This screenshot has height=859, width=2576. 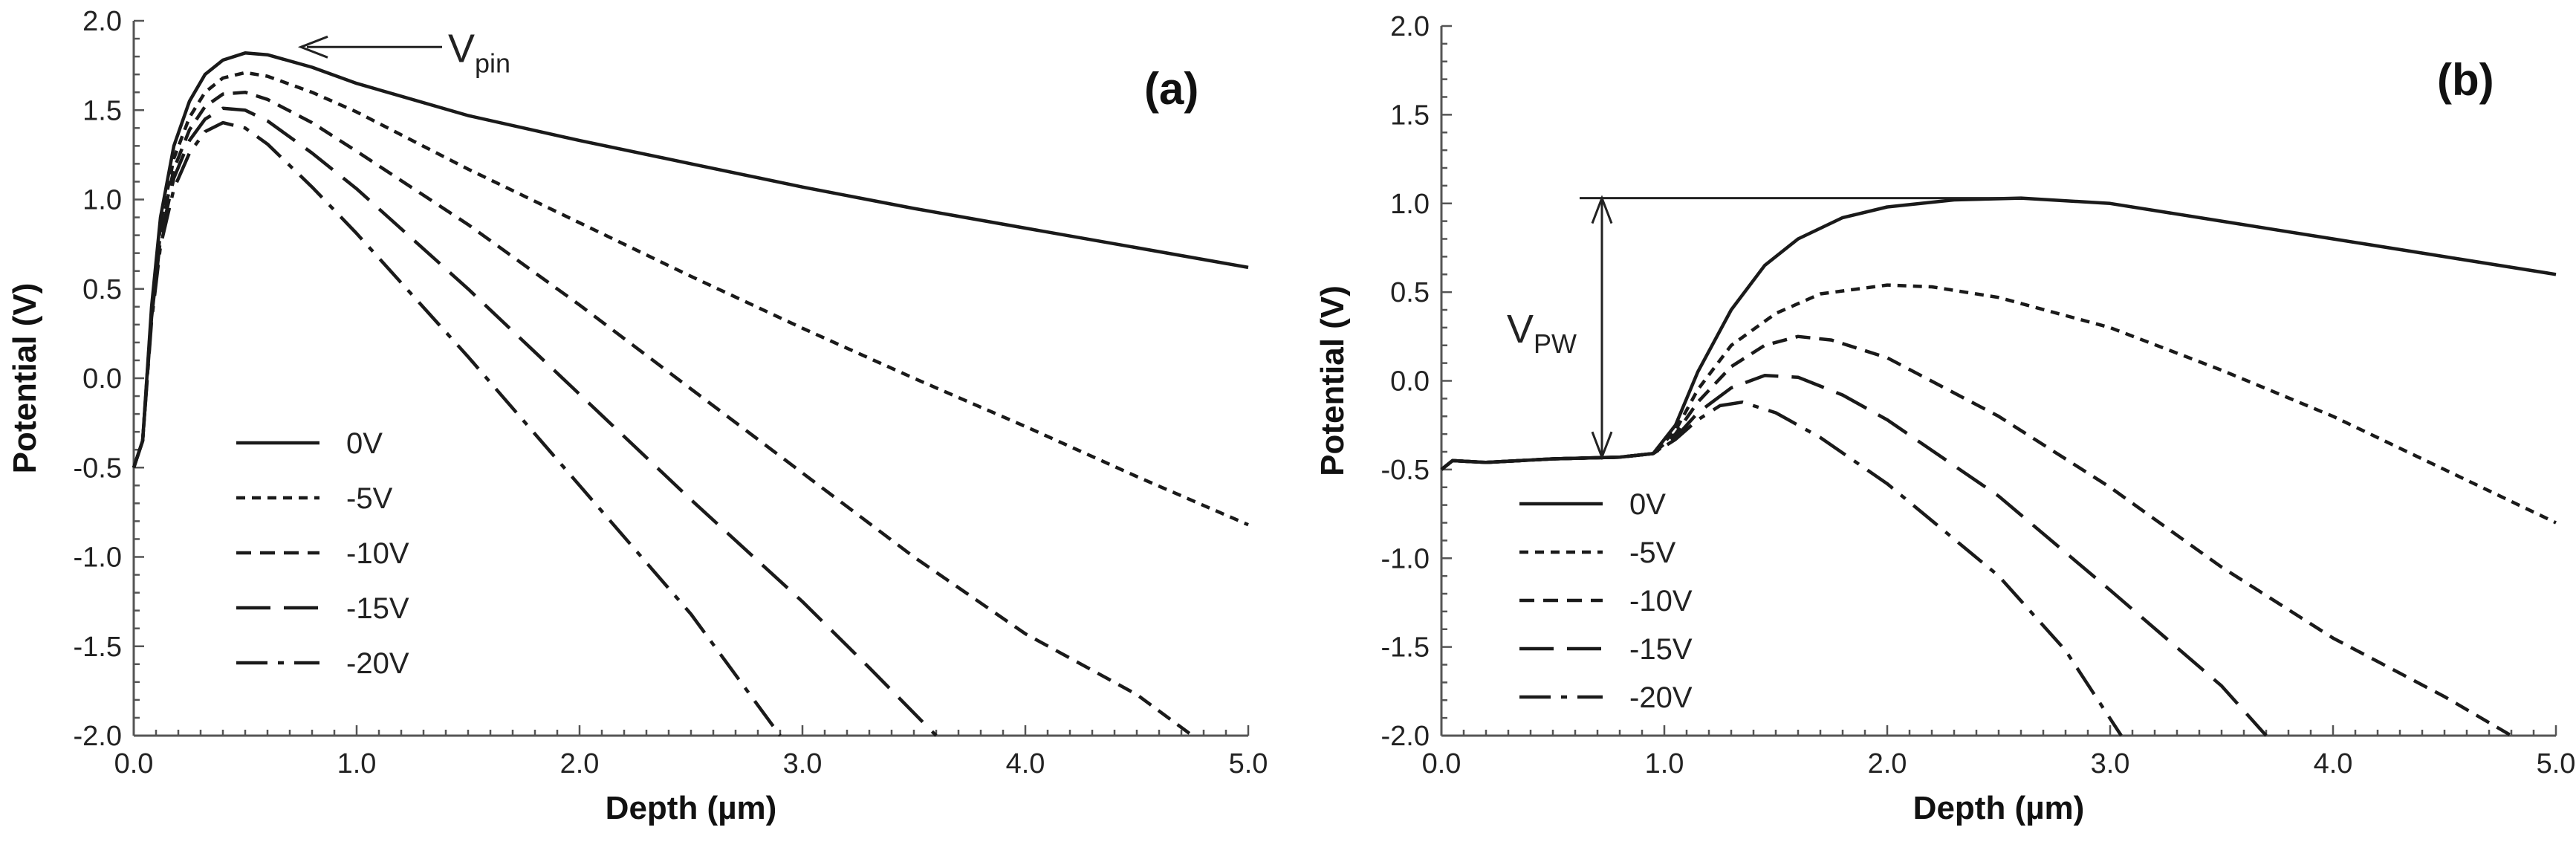 What do you see at coordinates (479, 52) in the screenshot?
I see `vpin-label: Vpin` at bounding box center [479, 52].